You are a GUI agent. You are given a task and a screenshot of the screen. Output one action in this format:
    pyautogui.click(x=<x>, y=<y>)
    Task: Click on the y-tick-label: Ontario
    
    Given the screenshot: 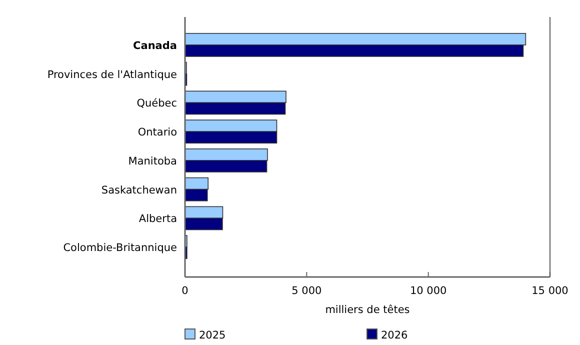 What is the action you would take?
    pyautogui.click(x=157, y=132)
    